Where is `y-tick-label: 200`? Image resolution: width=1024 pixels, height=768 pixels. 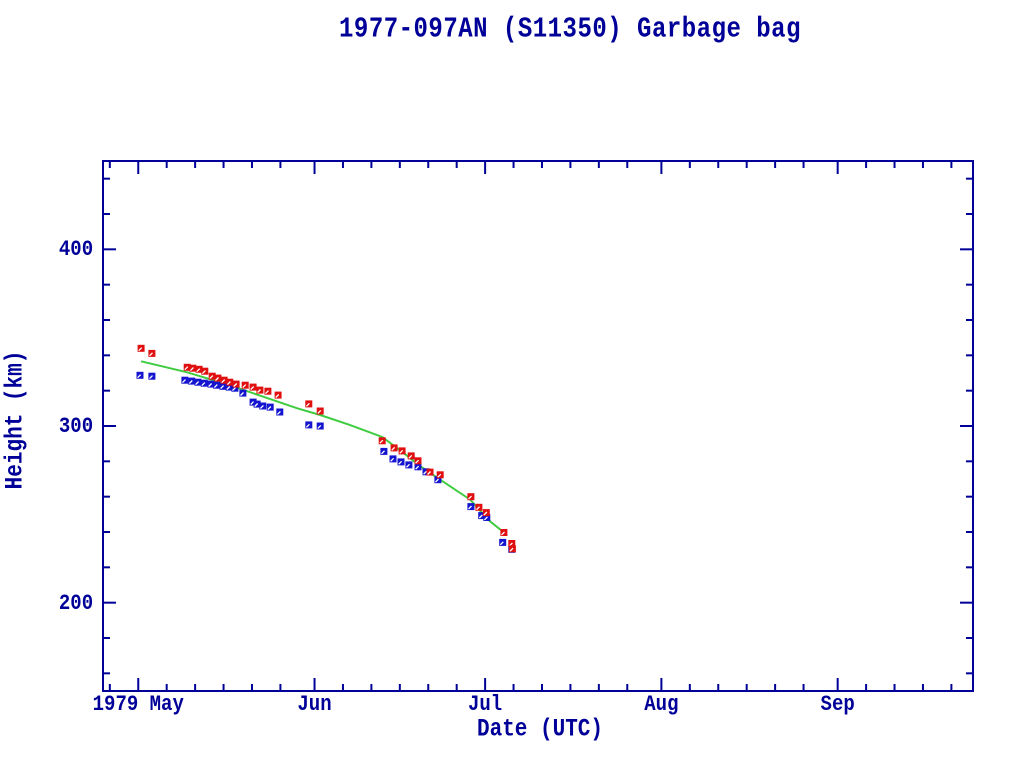 y-tick-label: 200 is located at coordinates (76, 602).